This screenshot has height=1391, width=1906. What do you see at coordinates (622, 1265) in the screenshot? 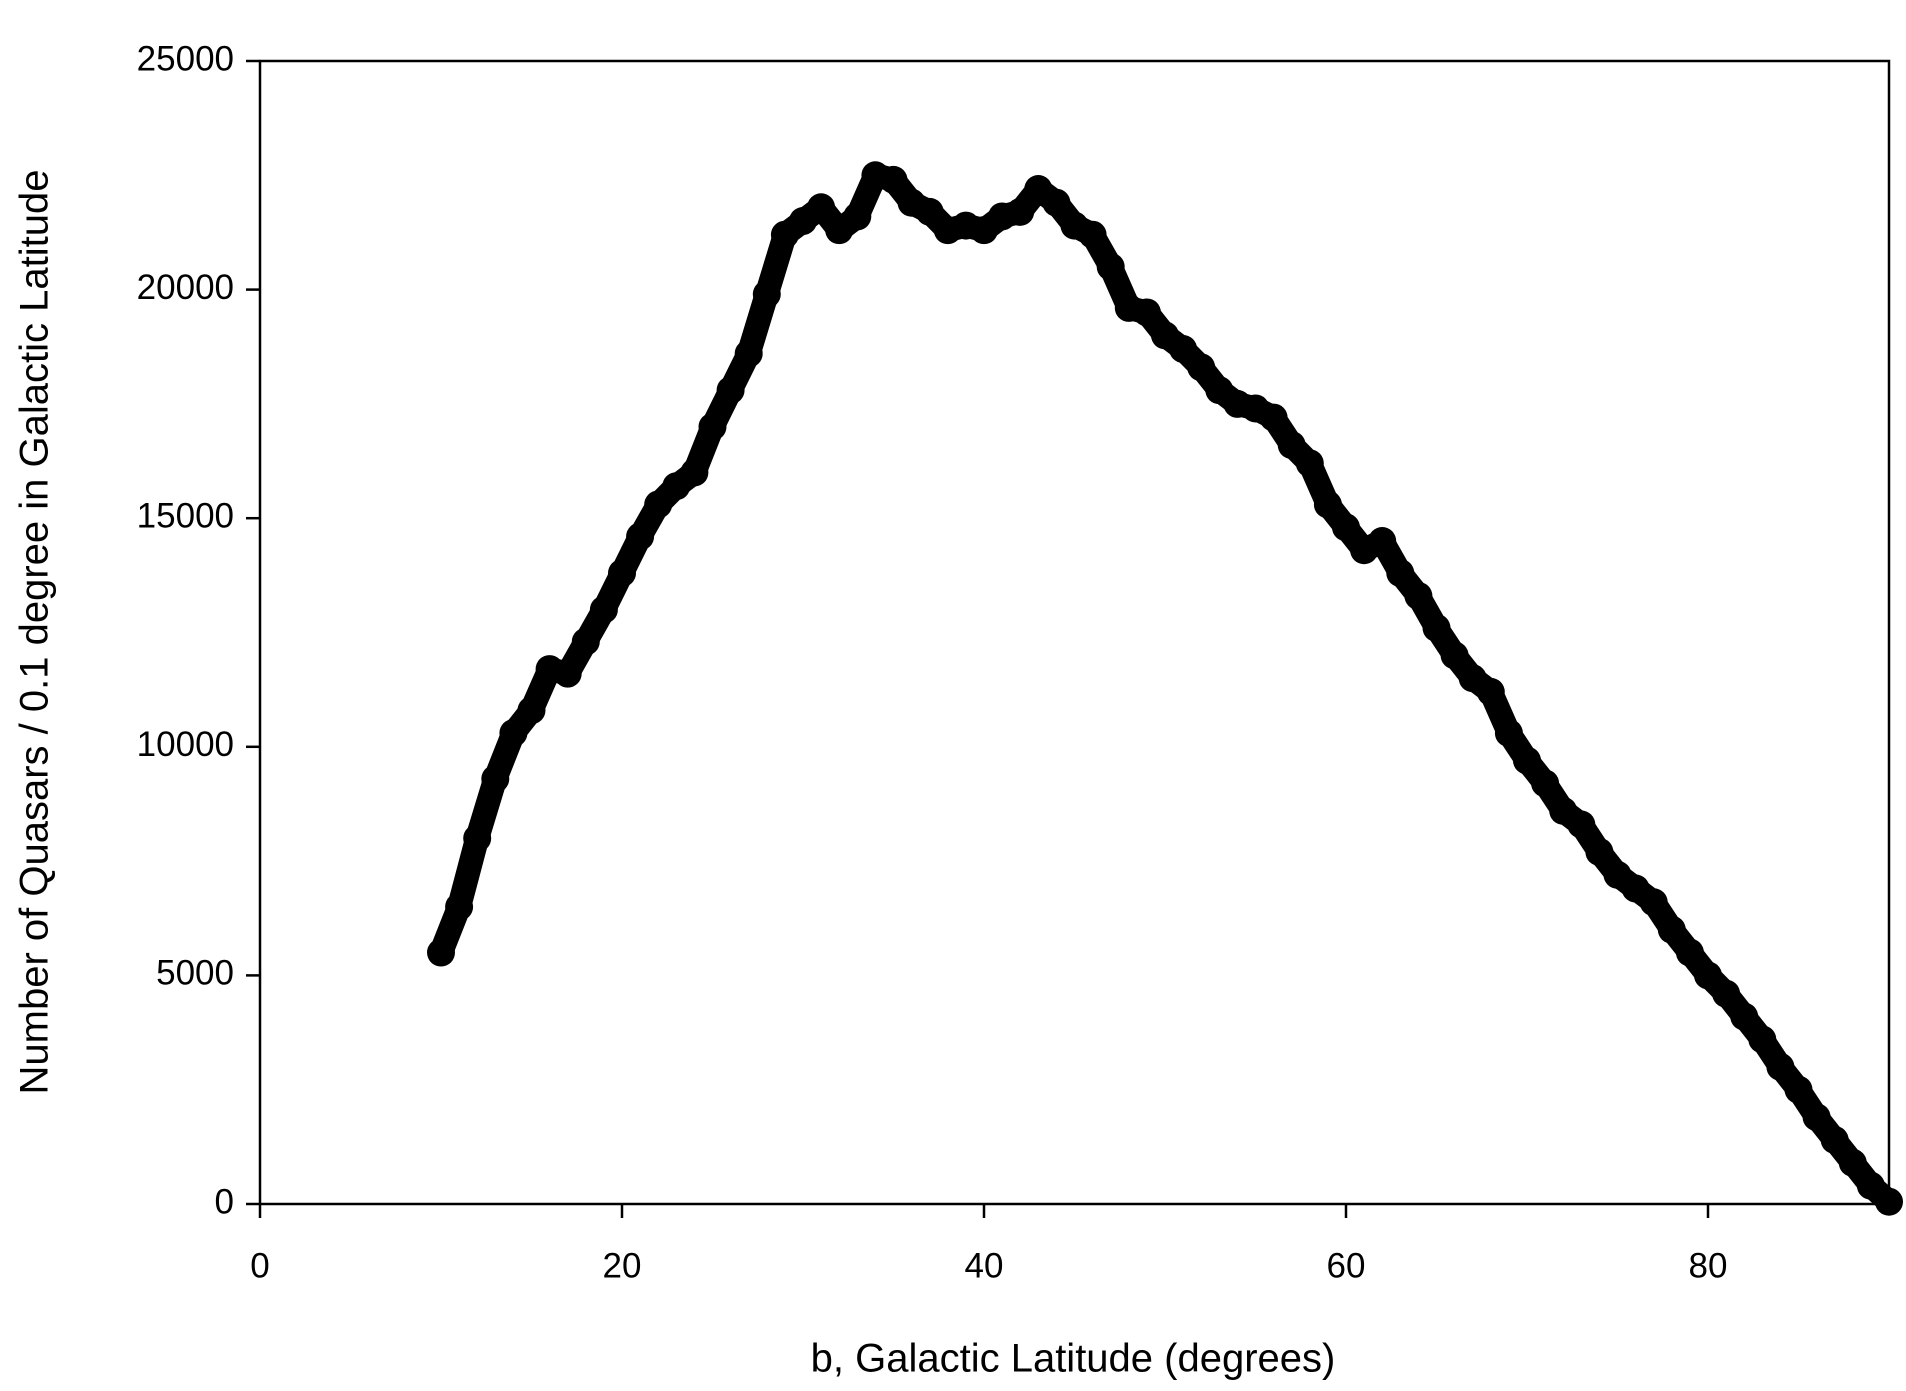
I see `x-tick-label: 20` at bounding box center [622, 1265].